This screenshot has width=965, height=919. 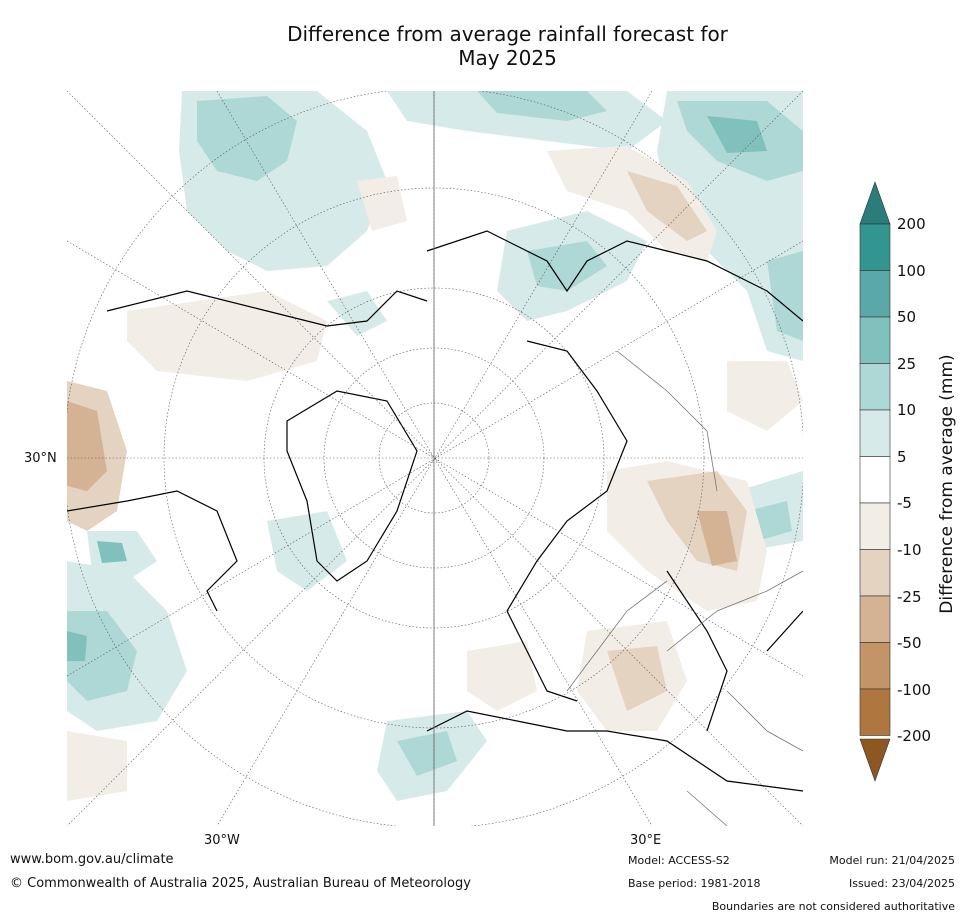 I want to click on lon-label-30e: 30°E, so click(x=646, y=840).